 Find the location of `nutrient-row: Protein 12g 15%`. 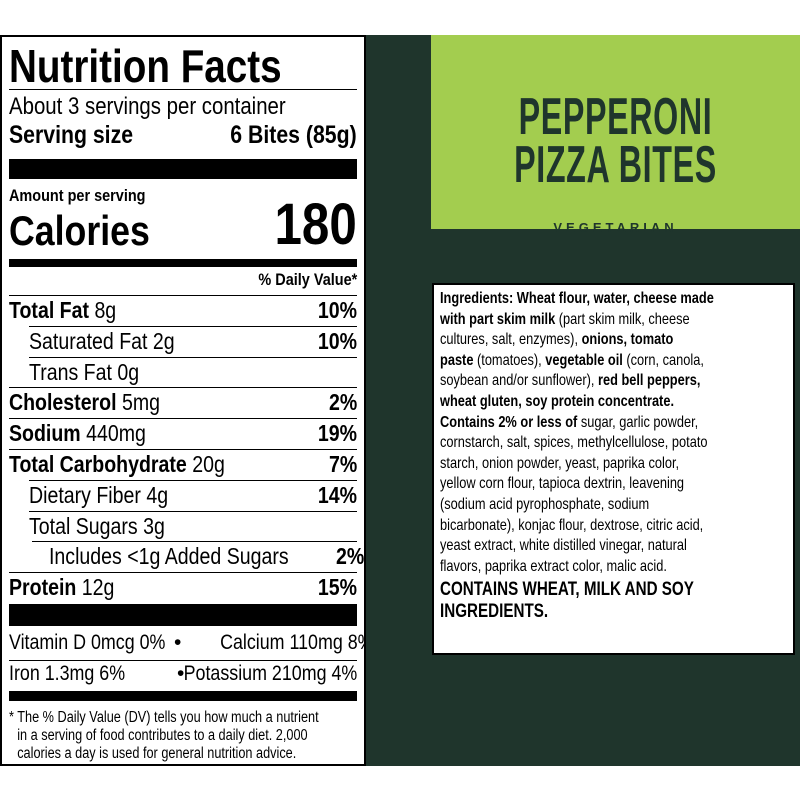

nutrient-row: Protein 12g 15% is located at coordinates (183, 587).